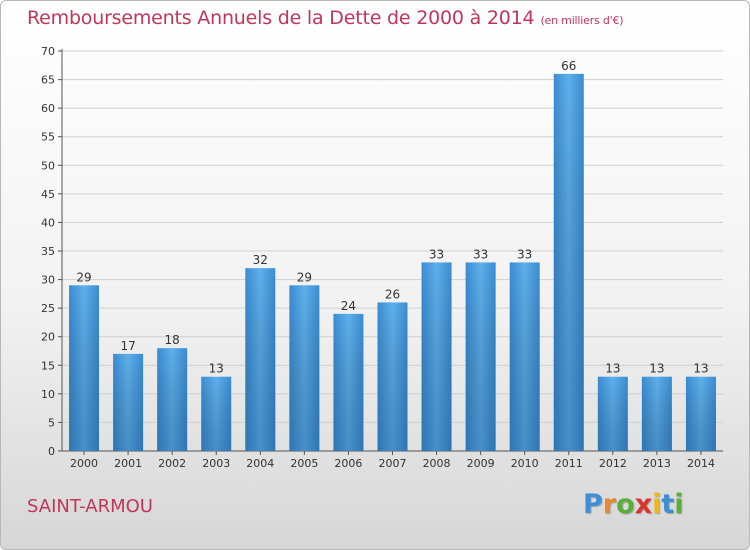 This screenshot has height=550, width=750. I want to click on x-tick-label: 2014, so click(701, 463).